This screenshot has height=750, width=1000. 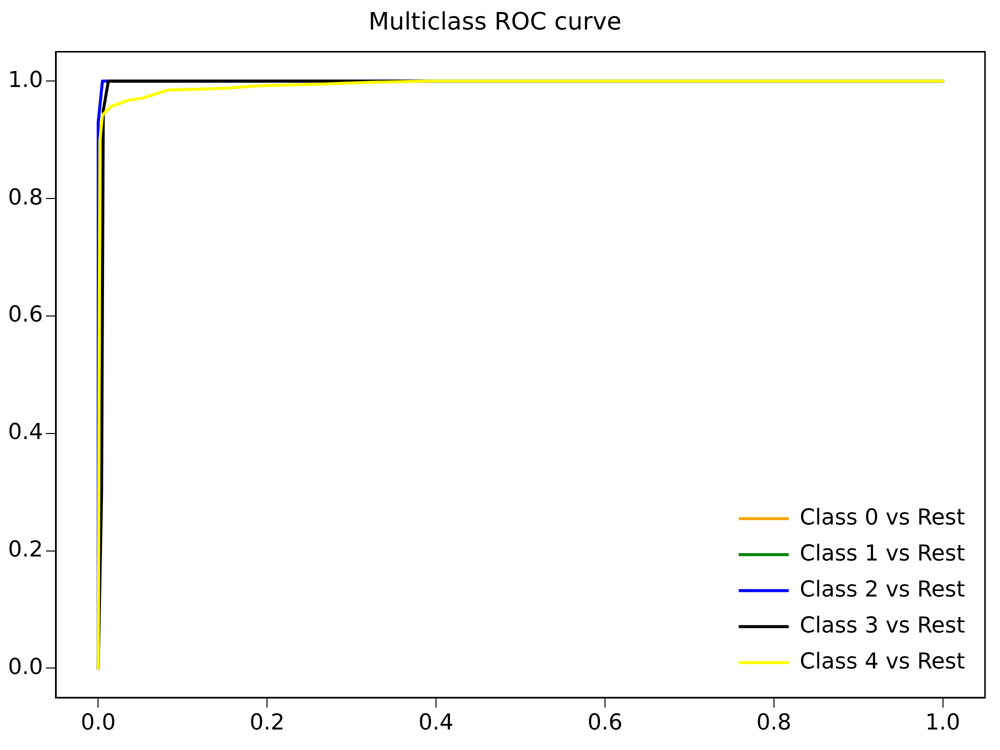 What do you see at coordinates (883, 517) in the screenshot?
I see `legend-label: Class 0 vs Rest` at bounding box center [883, 517].